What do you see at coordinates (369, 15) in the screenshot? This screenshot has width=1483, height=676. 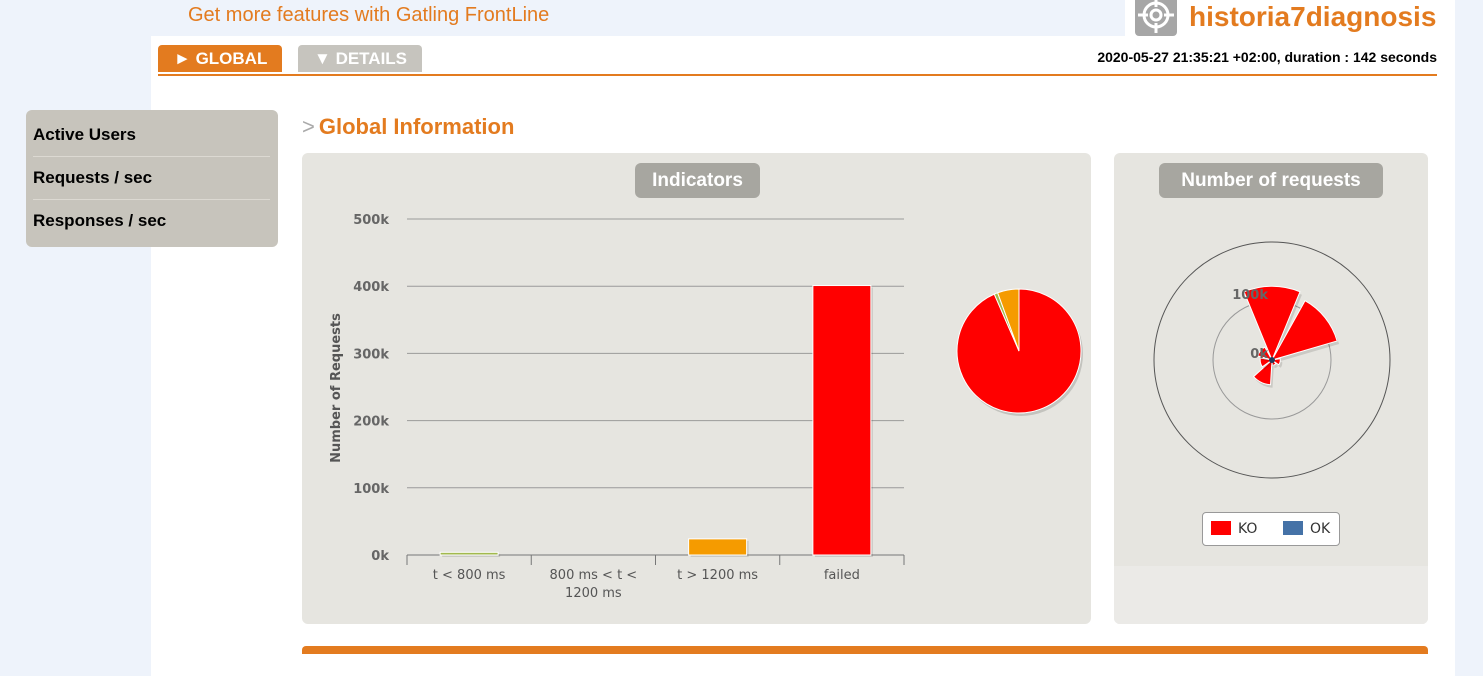 I see `frontline-promo-link: Get more features with Gatling FrontLine` at bounding box center [369, 15].